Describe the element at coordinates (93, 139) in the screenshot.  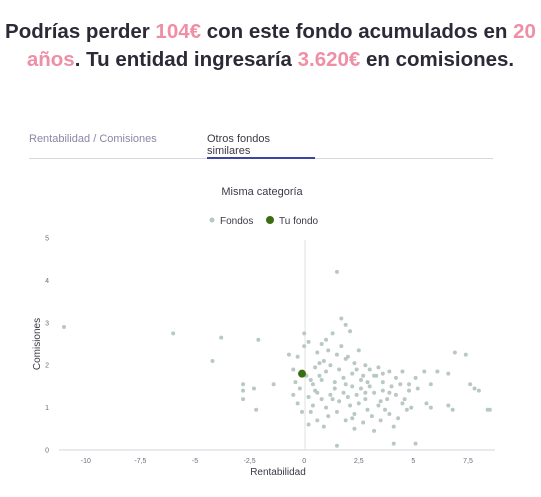
I see `tab-rentabilidad-comisiones: Rentabilidad / Comisiones` at that location.